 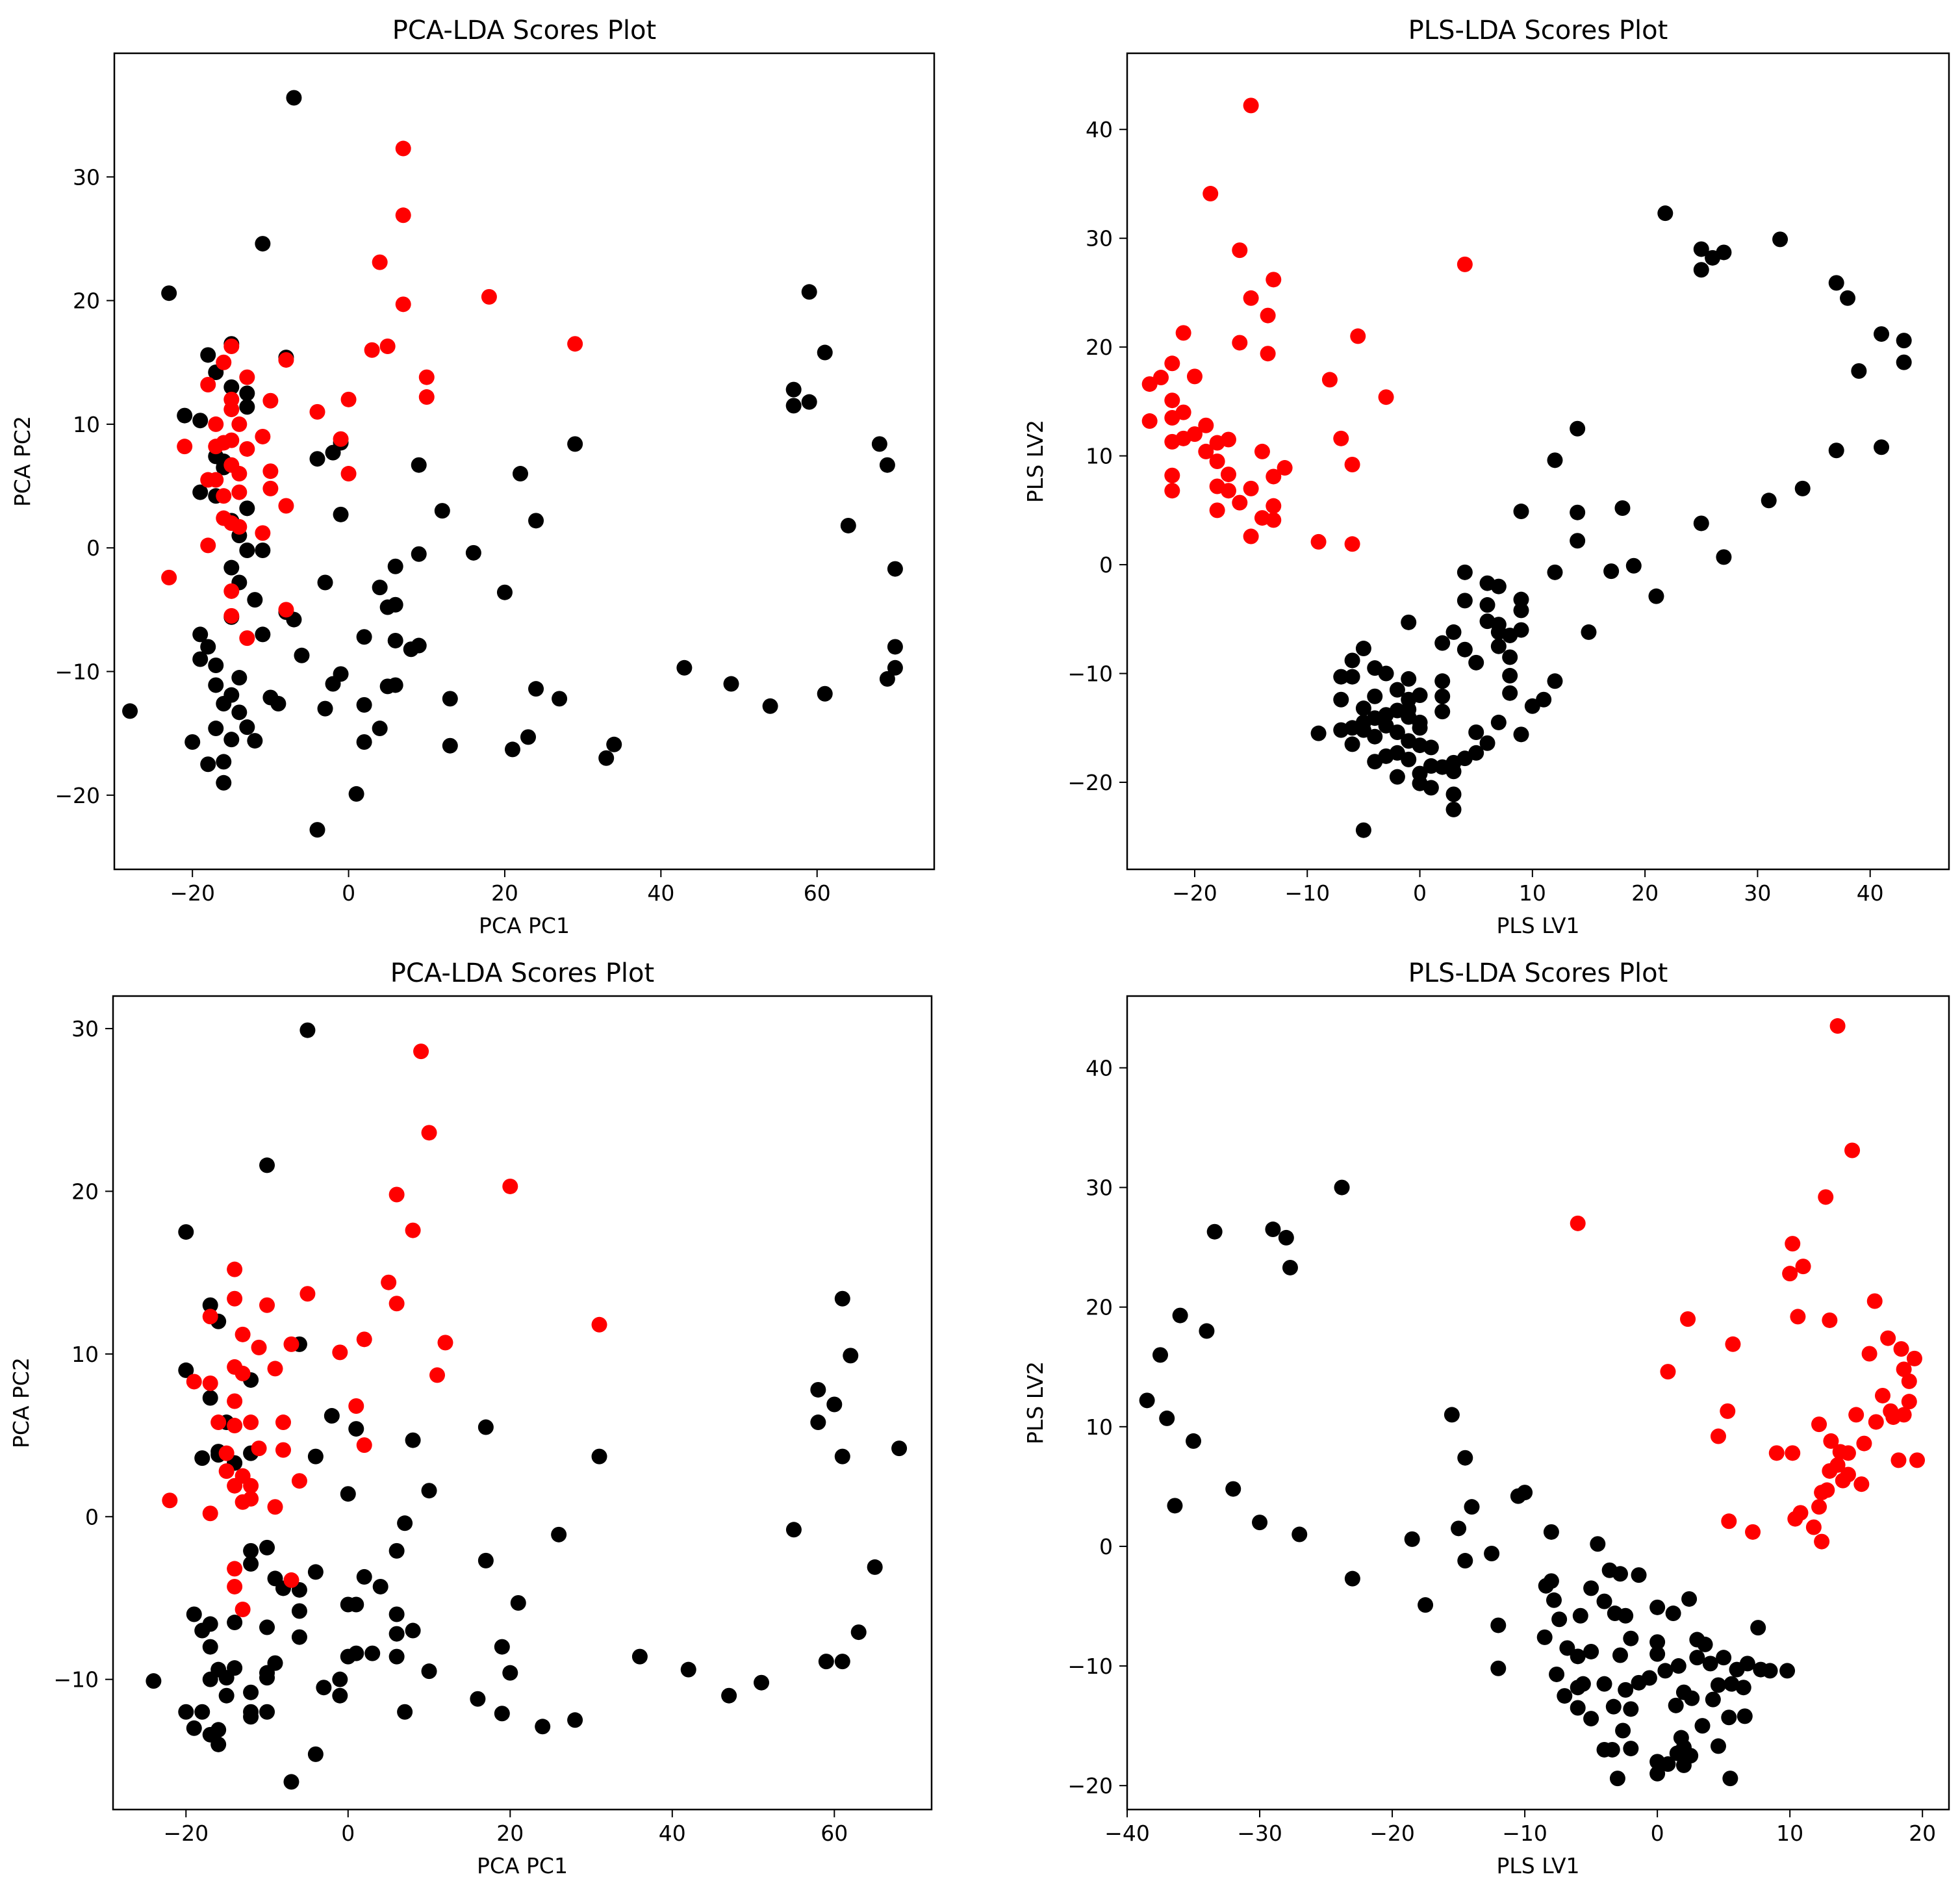 What do you see at coordinates (504, 893) in the screenshot?
I see `x-tick-label: 20` at bounding box center [504, 893].